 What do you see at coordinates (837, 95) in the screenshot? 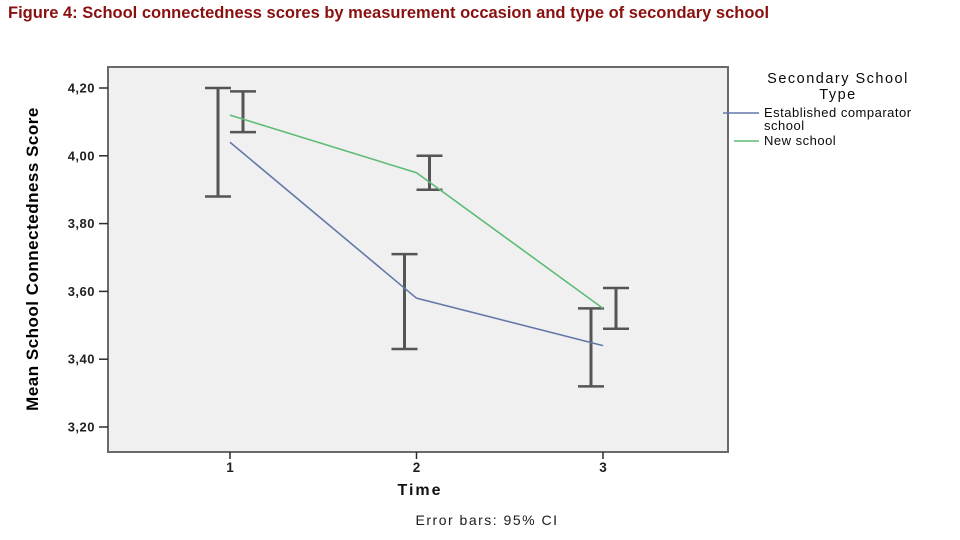
I see `legend-title-line2: Type` at bounding box center [837, 95].